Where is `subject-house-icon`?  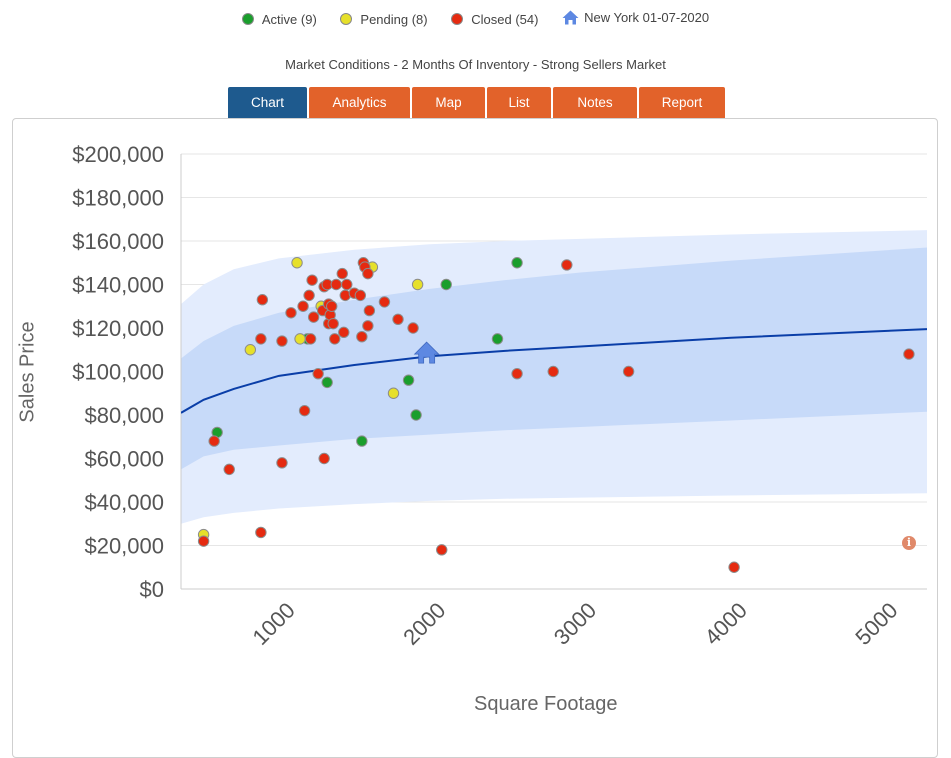
subject-house-icon is located at coordinates (426, 352).